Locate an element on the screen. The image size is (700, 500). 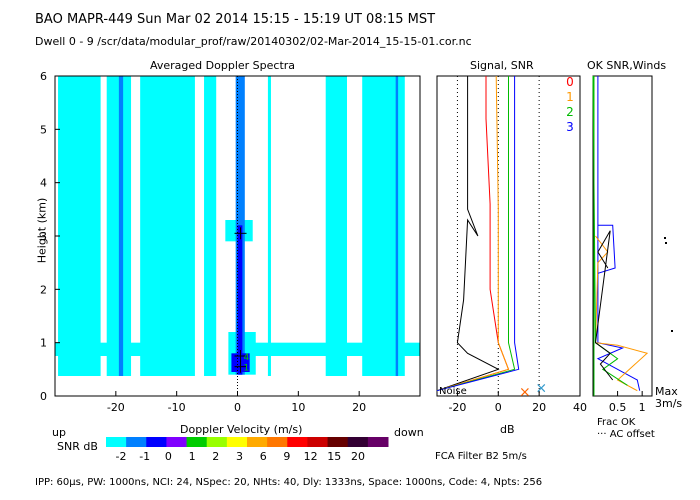
spectra-ytick-label-2: 2 is located at coordinates (43, 289).